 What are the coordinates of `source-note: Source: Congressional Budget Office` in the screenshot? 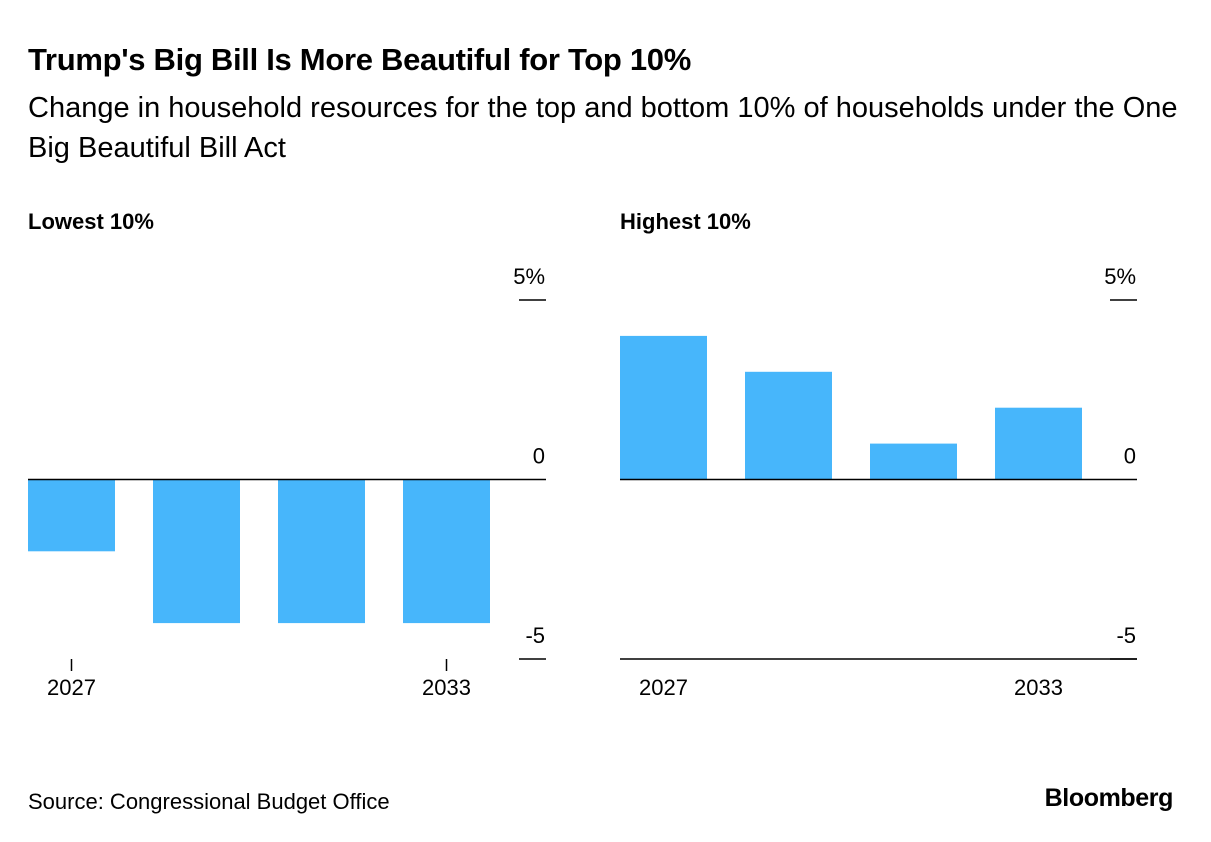 It's located at (209, 801).